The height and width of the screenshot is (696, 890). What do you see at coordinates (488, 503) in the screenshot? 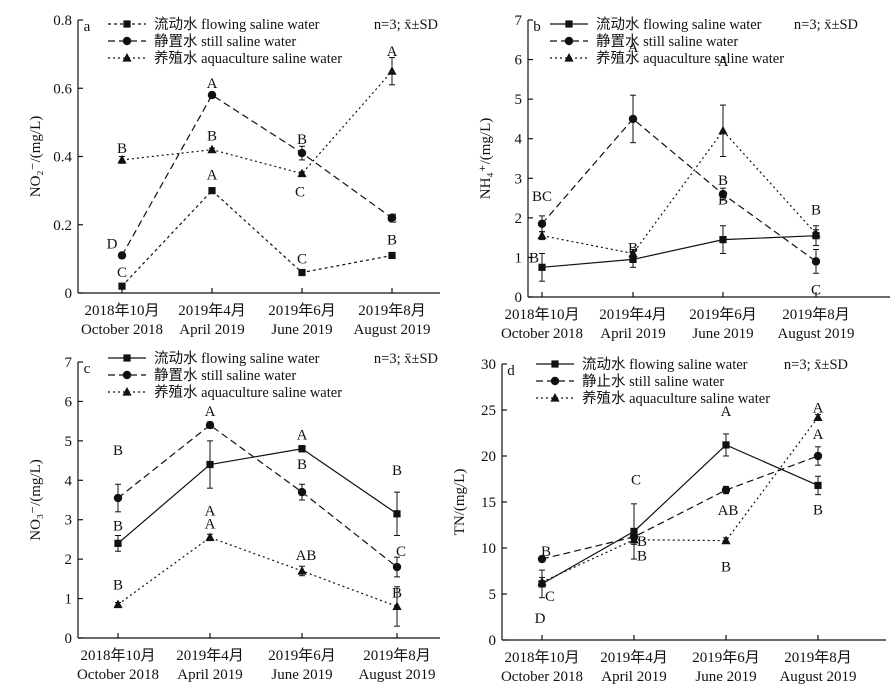
I see `y-tick-label: 15` at bounding box center [488, 503].